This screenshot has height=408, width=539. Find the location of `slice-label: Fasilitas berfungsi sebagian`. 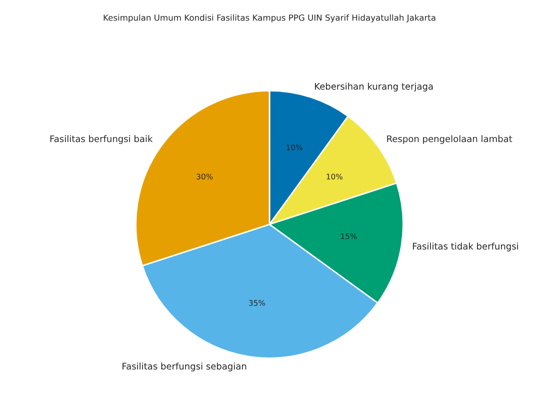

slice-label: Fasilitas berfungsi sebagian is located at coordinates (184, 367).